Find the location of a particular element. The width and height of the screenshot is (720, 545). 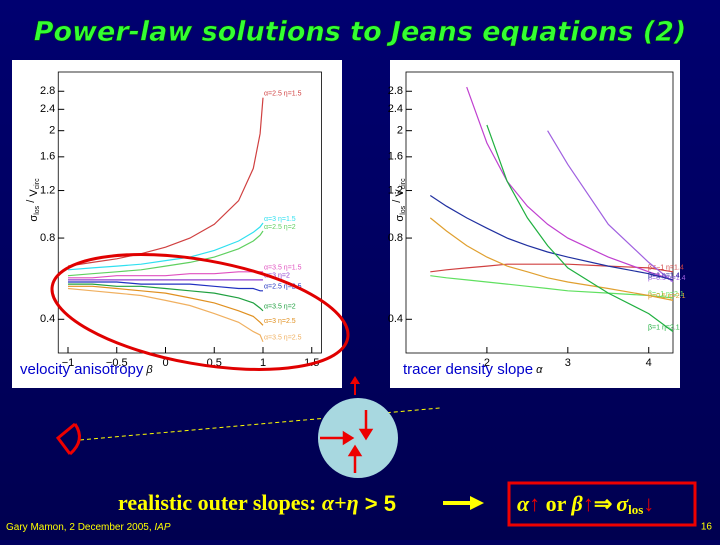

series-label: α=3 η=2 is located at coordinates (277, 276).